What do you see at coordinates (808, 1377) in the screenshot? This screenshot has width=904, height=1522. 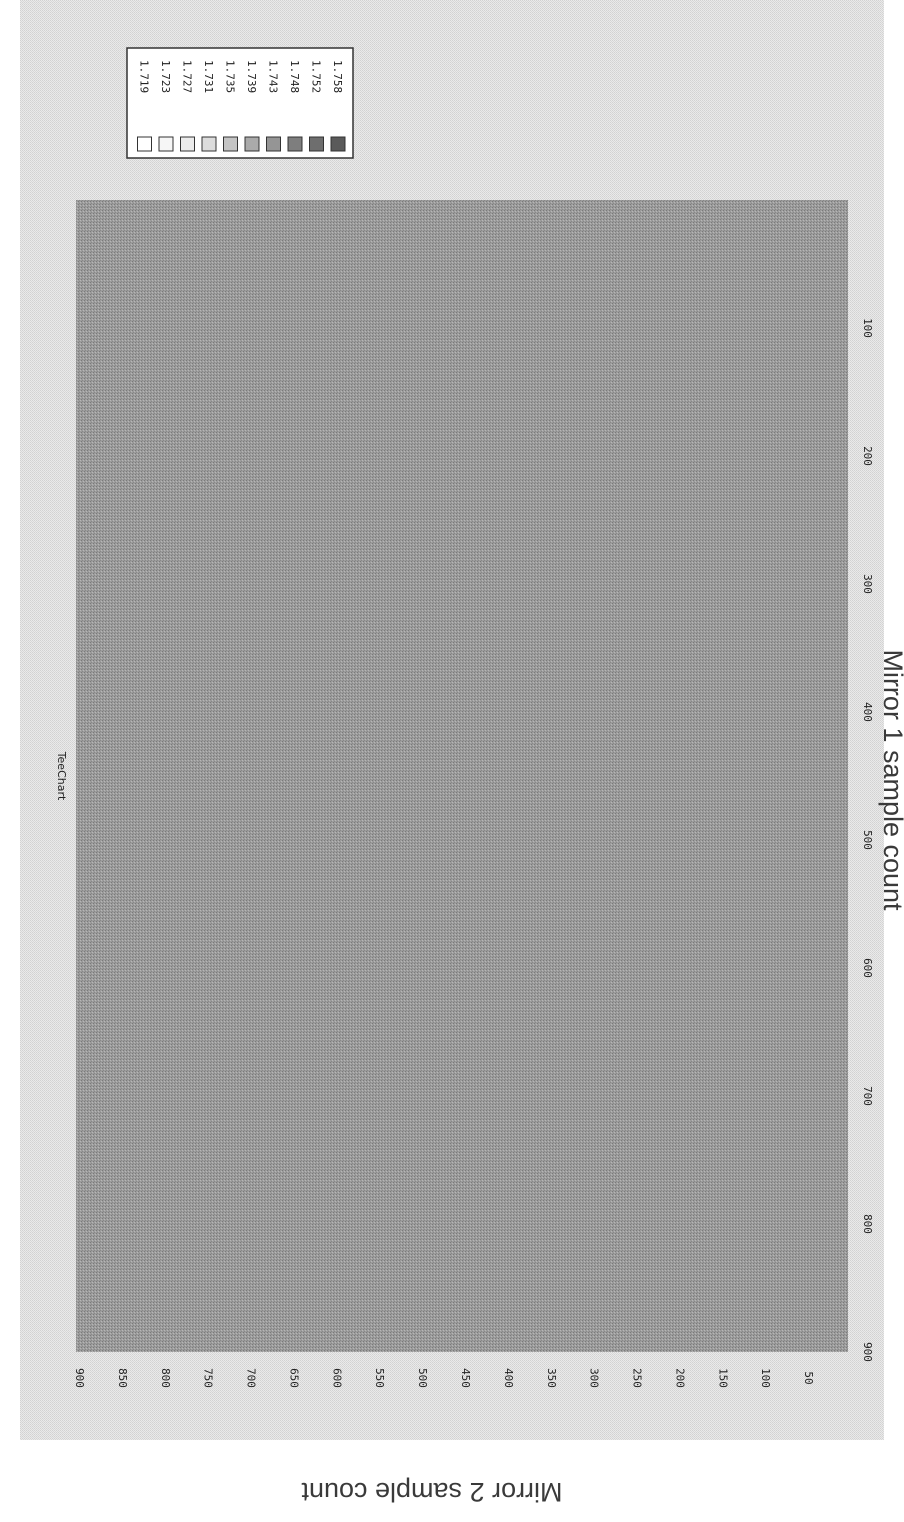 I see `y-tick-label: 50` at bounding box center [808, 1377].